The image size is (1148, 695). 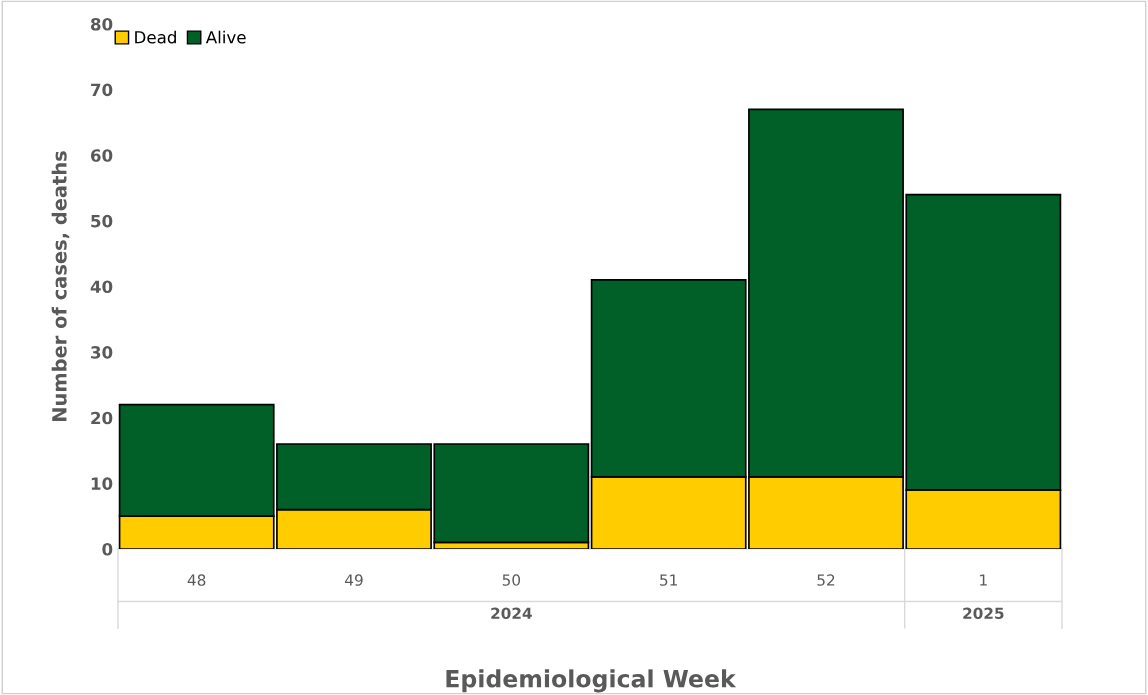 What do you see at coordinates (225, 37) in the screenshot?
I see `legend-label: Alive` at bounding box center [225, 37].